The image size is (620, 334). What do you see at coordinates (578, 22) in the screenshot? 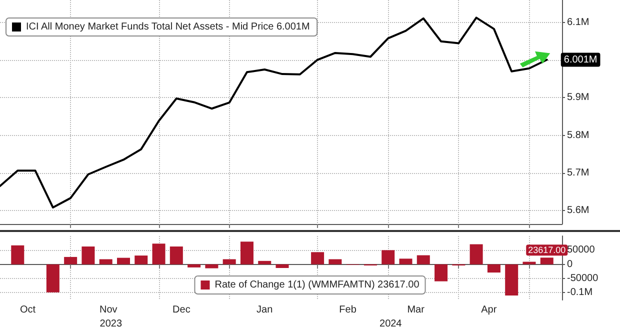
I see `y-tick-label: 6.1M` at bounding box center [578, 22].